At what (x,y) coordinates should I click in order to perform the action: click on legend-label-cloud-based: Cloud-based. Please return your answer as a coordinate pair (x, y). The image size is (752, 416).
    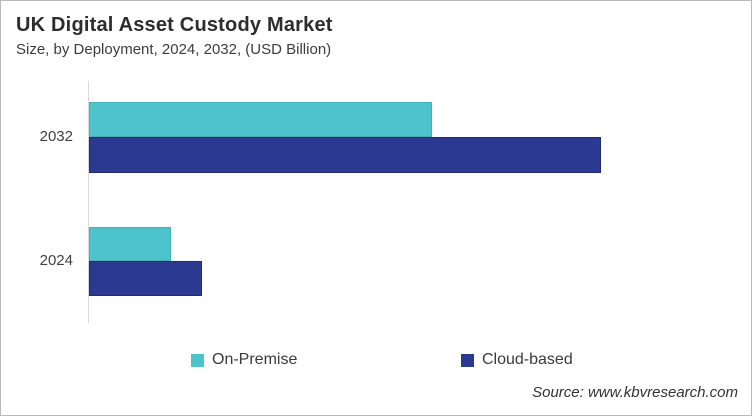
    Looking at the image, I should click on (527, 359).